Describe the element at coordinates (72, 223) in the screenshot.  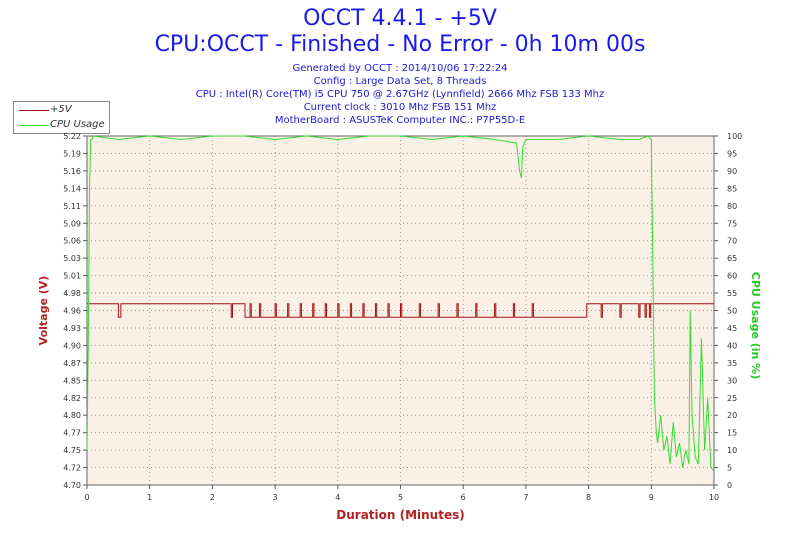
I see `y-tick-label: 5.09` at that location.